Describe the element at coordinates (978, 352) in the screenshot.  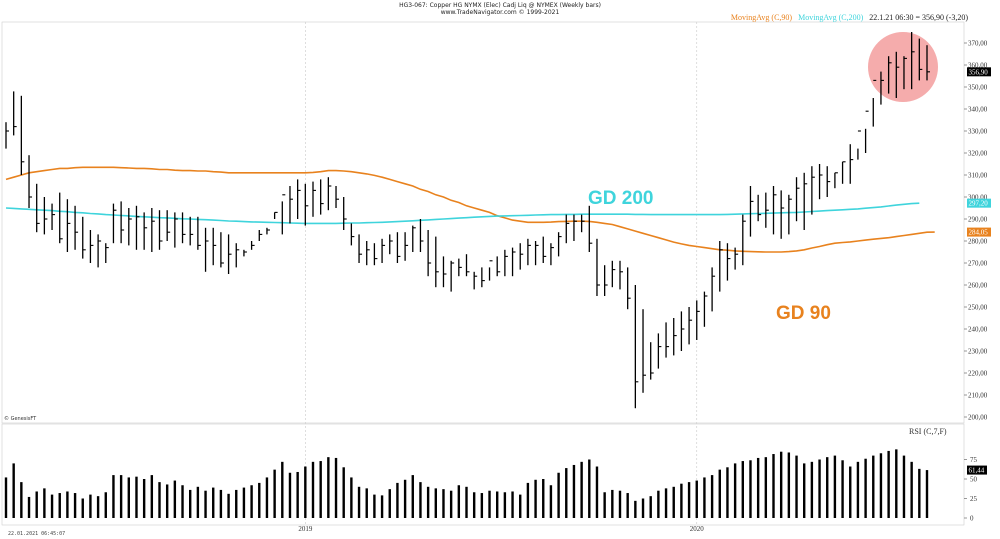
I see `y-tick-label: 230,00` at that location.